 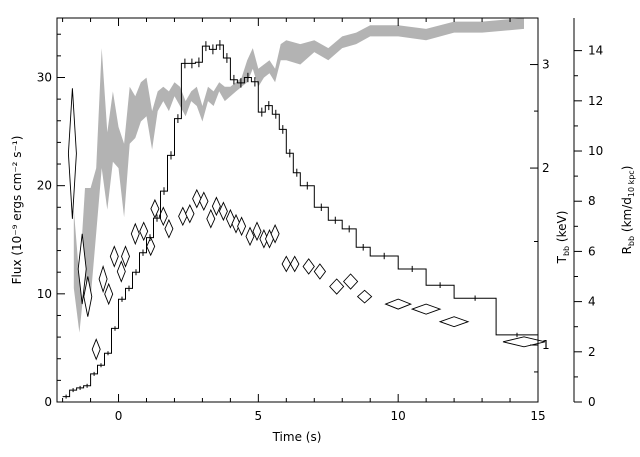 What do you see at coordinates (537, 416) in the screenshot?
I see `x-tick-label: 15` at bounding box center [537, 416].